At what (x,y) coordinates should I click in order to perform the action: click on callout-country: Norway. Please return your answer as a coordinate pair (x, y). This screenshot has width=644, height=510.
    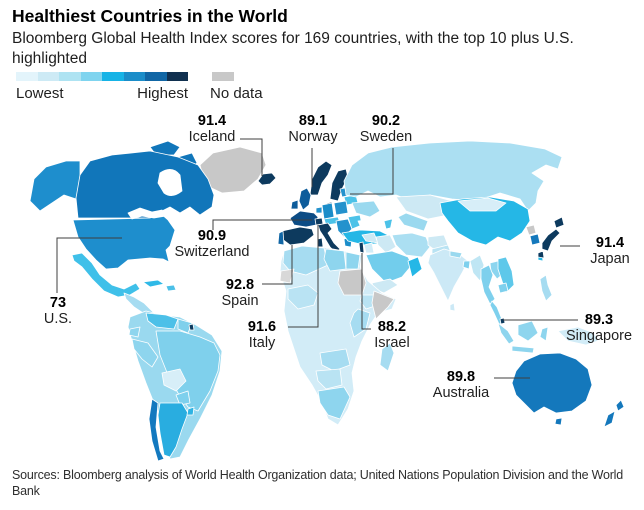
    Looking at the image, I should click on (313, 137).